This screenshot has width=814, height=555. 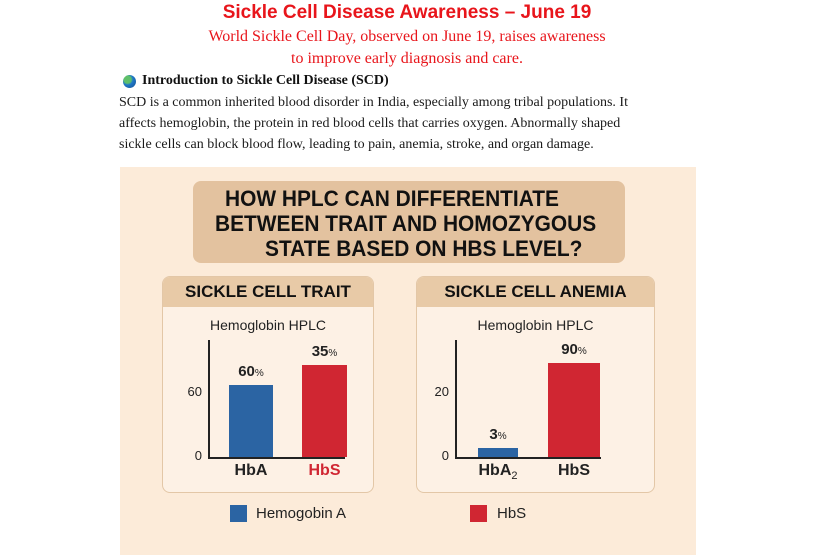 I want to click on value-label: 90%, so click(x=574, y=349).